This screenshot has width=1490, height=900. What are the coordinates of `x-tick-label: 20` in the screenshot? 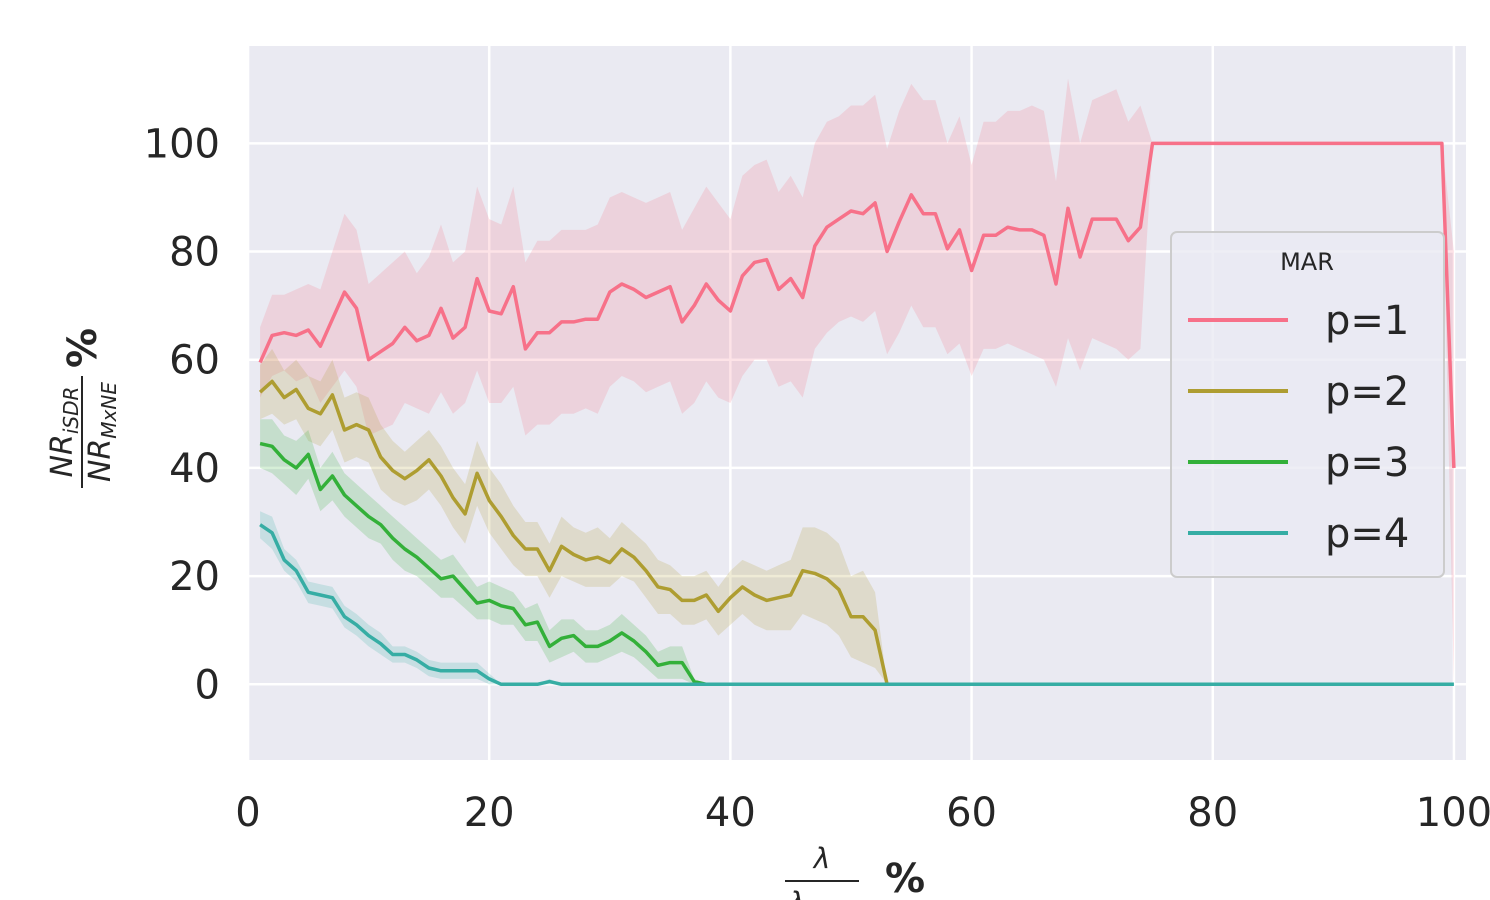 It's located at (489, 813).